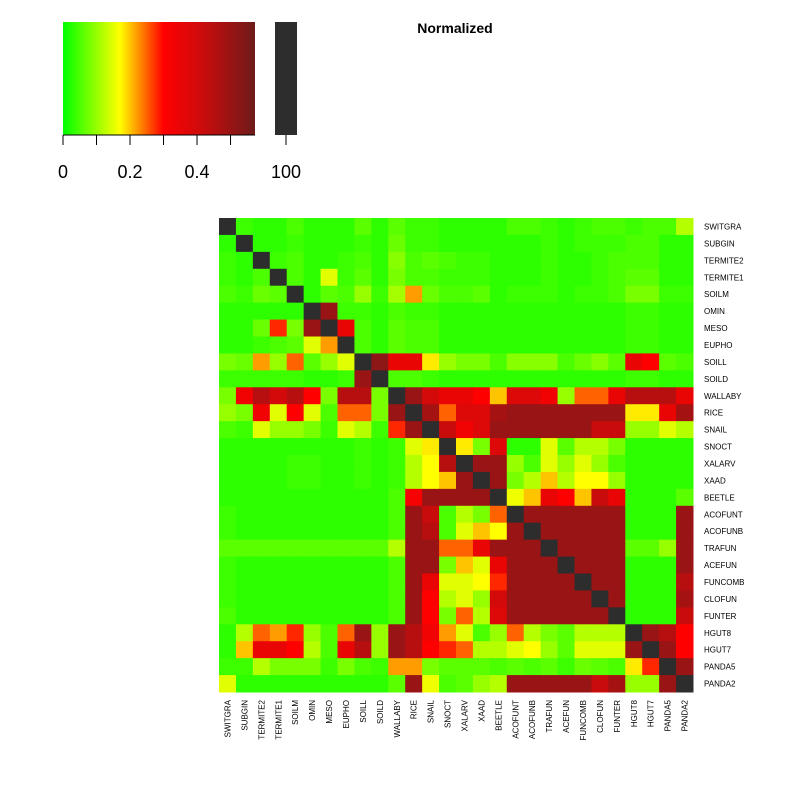  Describe the element at coordinates (720, 616) in the screenshot. I see `row-label: FUNTER` at that location.